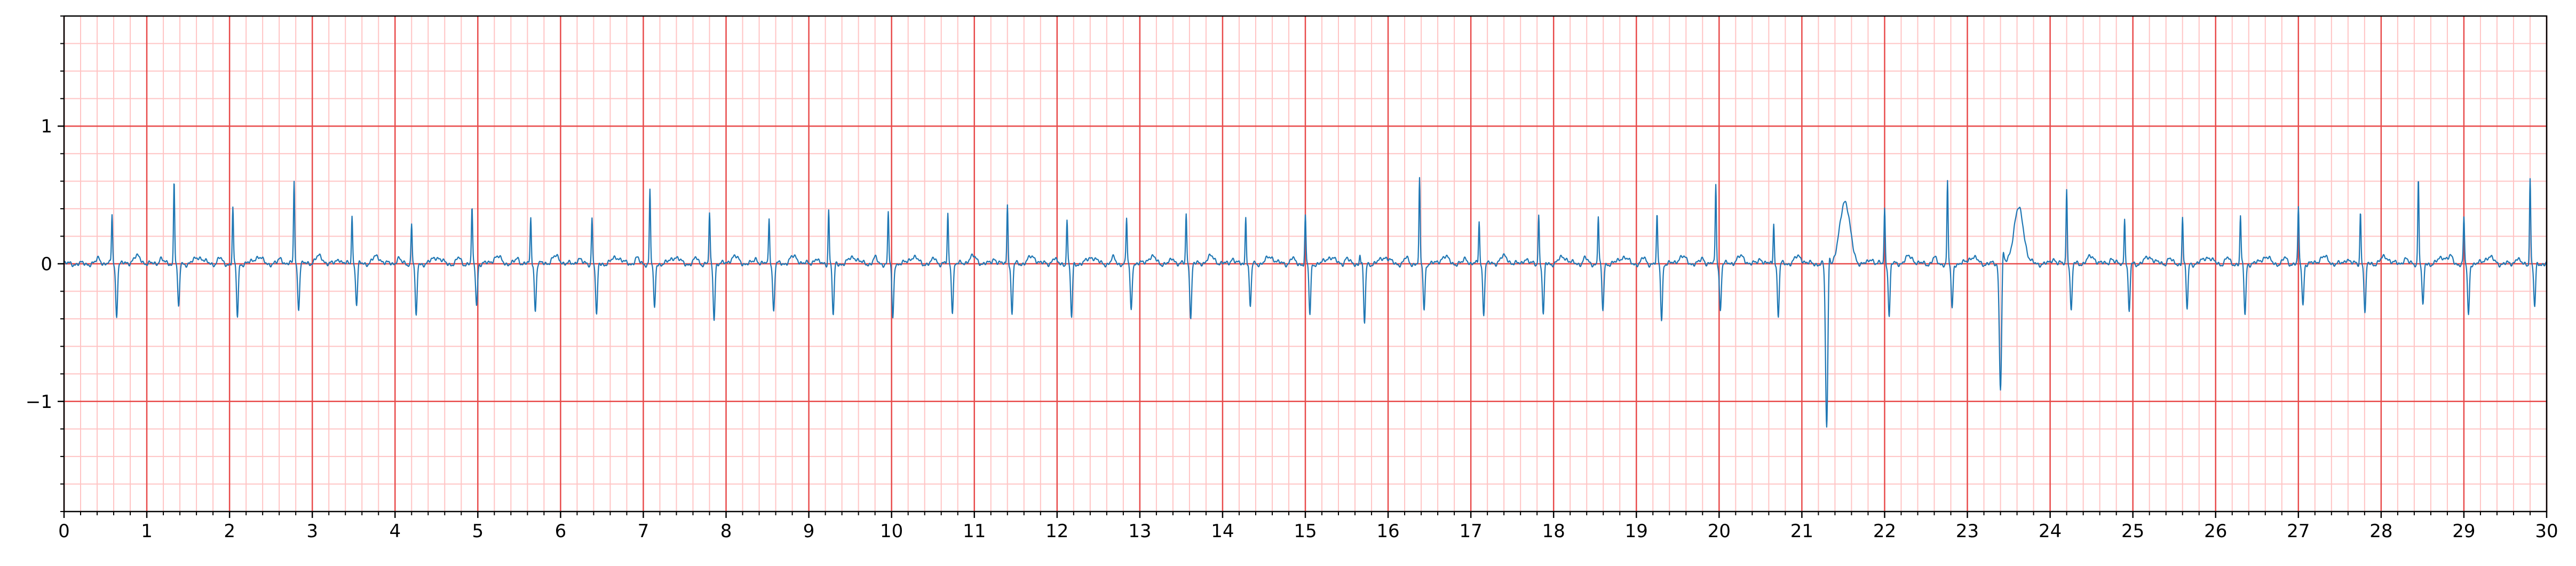  What do you see at coordinates (1471, 531) in the screenshot?
I see `x-tick-label: 17` at bounding box center [1471, 531].